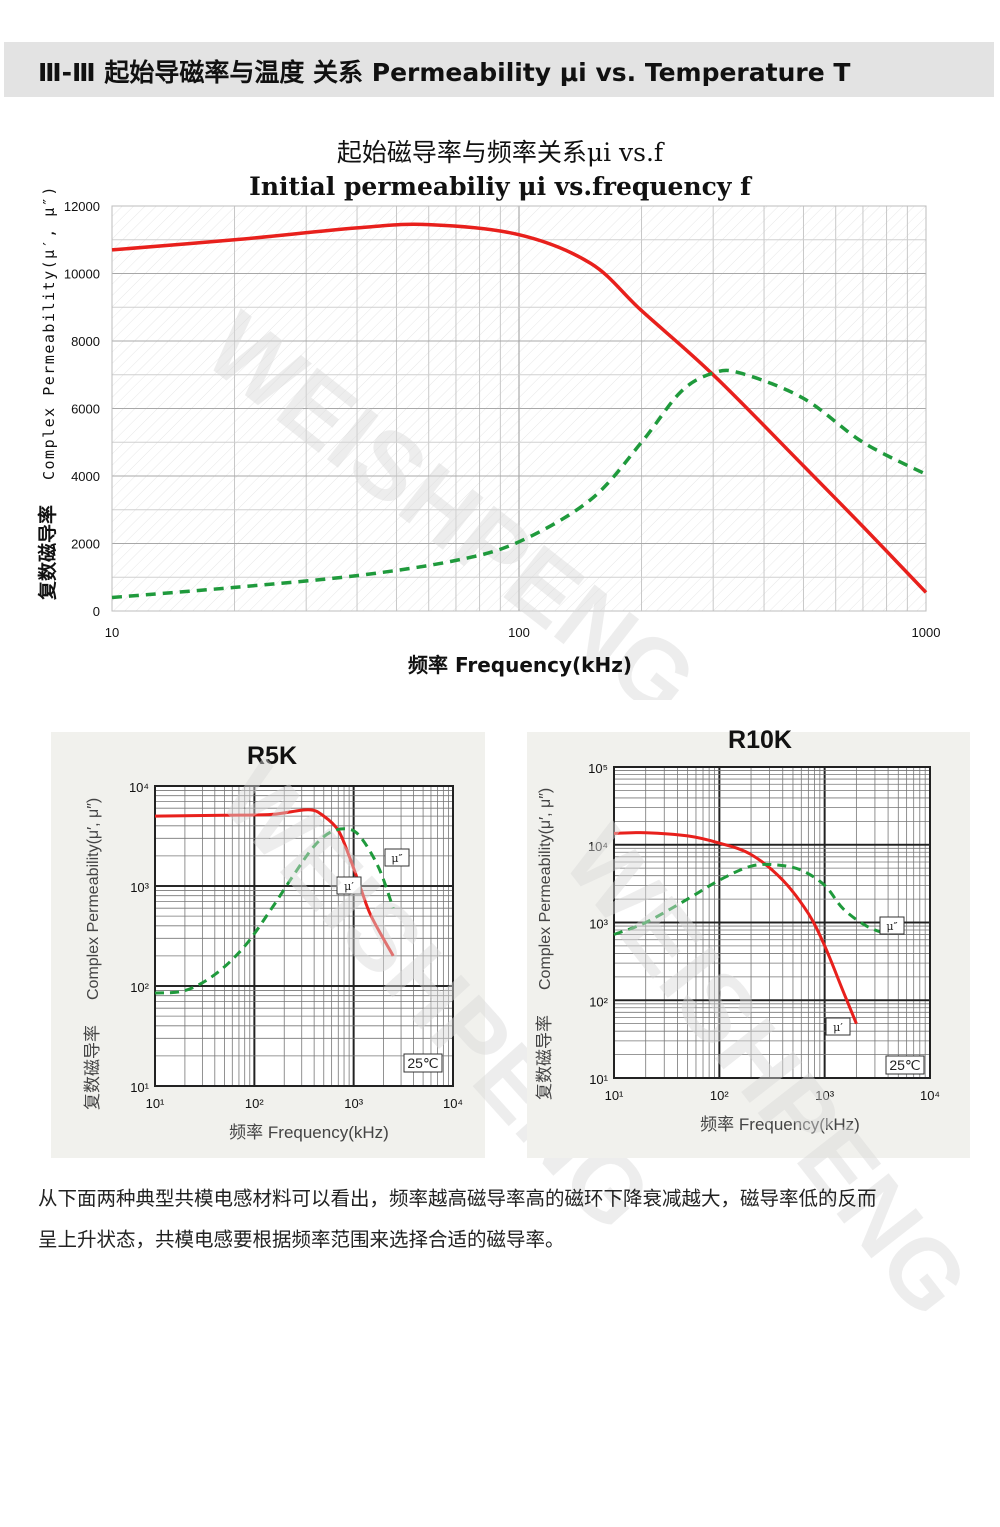  Describe the element at coordinates (500, 186) in the screenshot. I see `chart-title-en: Initial permeabiliy μi vs.frequency f` at that location.